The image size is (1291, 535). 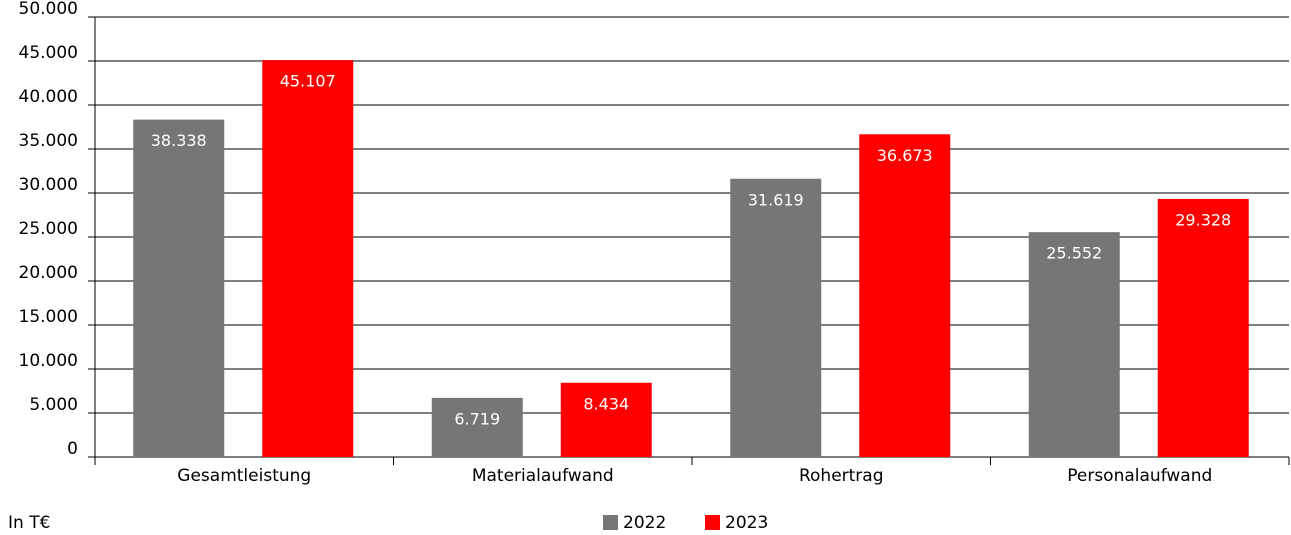 What do you see at coordinates (48, 53) in the screenshot?
I see `y-tick-label: 45.000` at bounding box center [48, 53].